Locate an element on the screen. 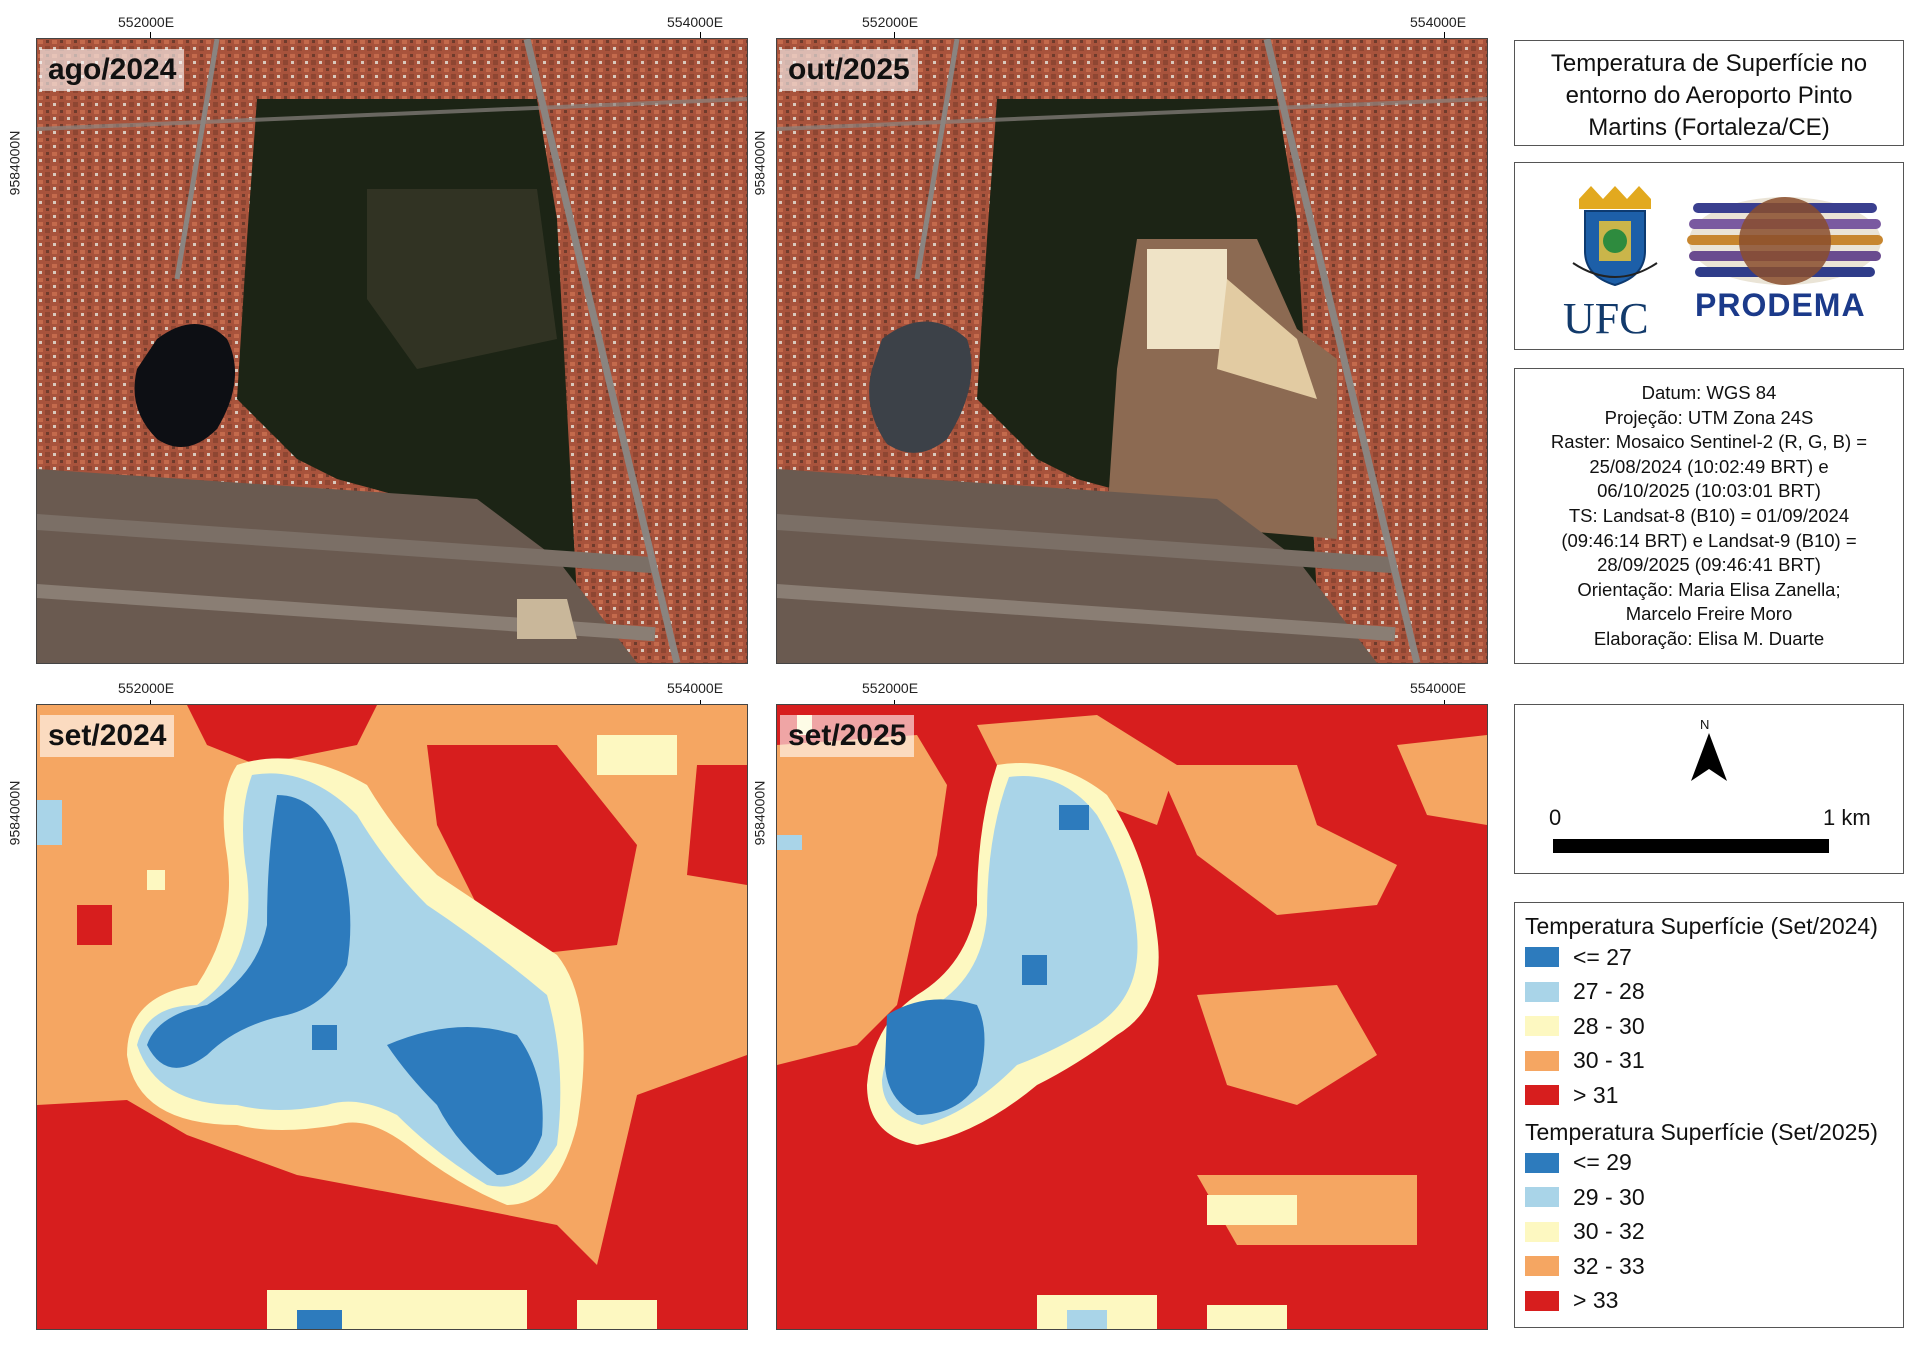 This screenshot has width=1920, height=1357. panel-label-ago-2024: ago/2024 is located at coordinates (112, 70).